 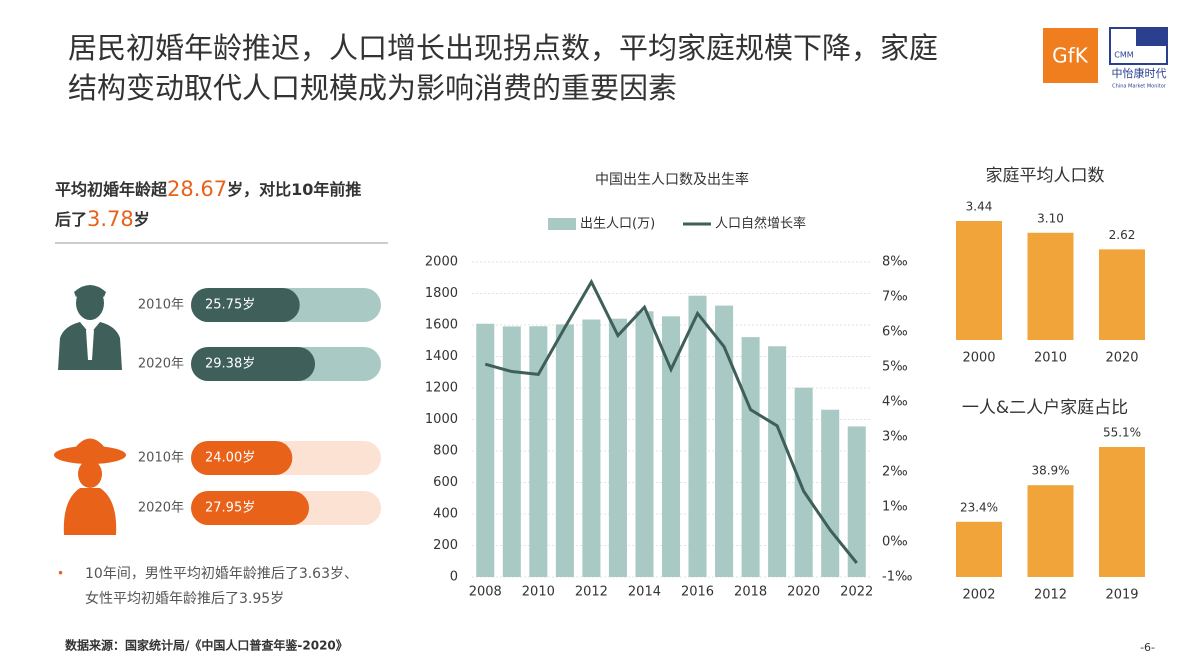 I want to click on value-label: 3.44, so click(x=979, y=207).